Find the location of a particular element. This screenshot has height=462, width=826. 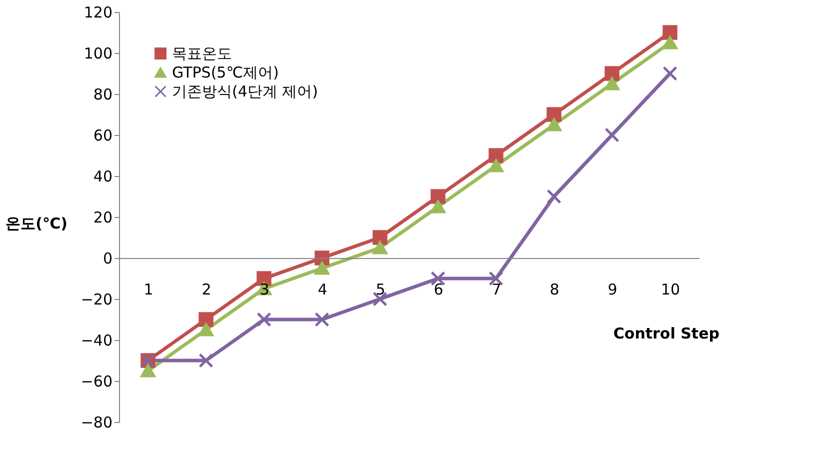

x-tick-label: 7 is located at coordinates (497, 289).